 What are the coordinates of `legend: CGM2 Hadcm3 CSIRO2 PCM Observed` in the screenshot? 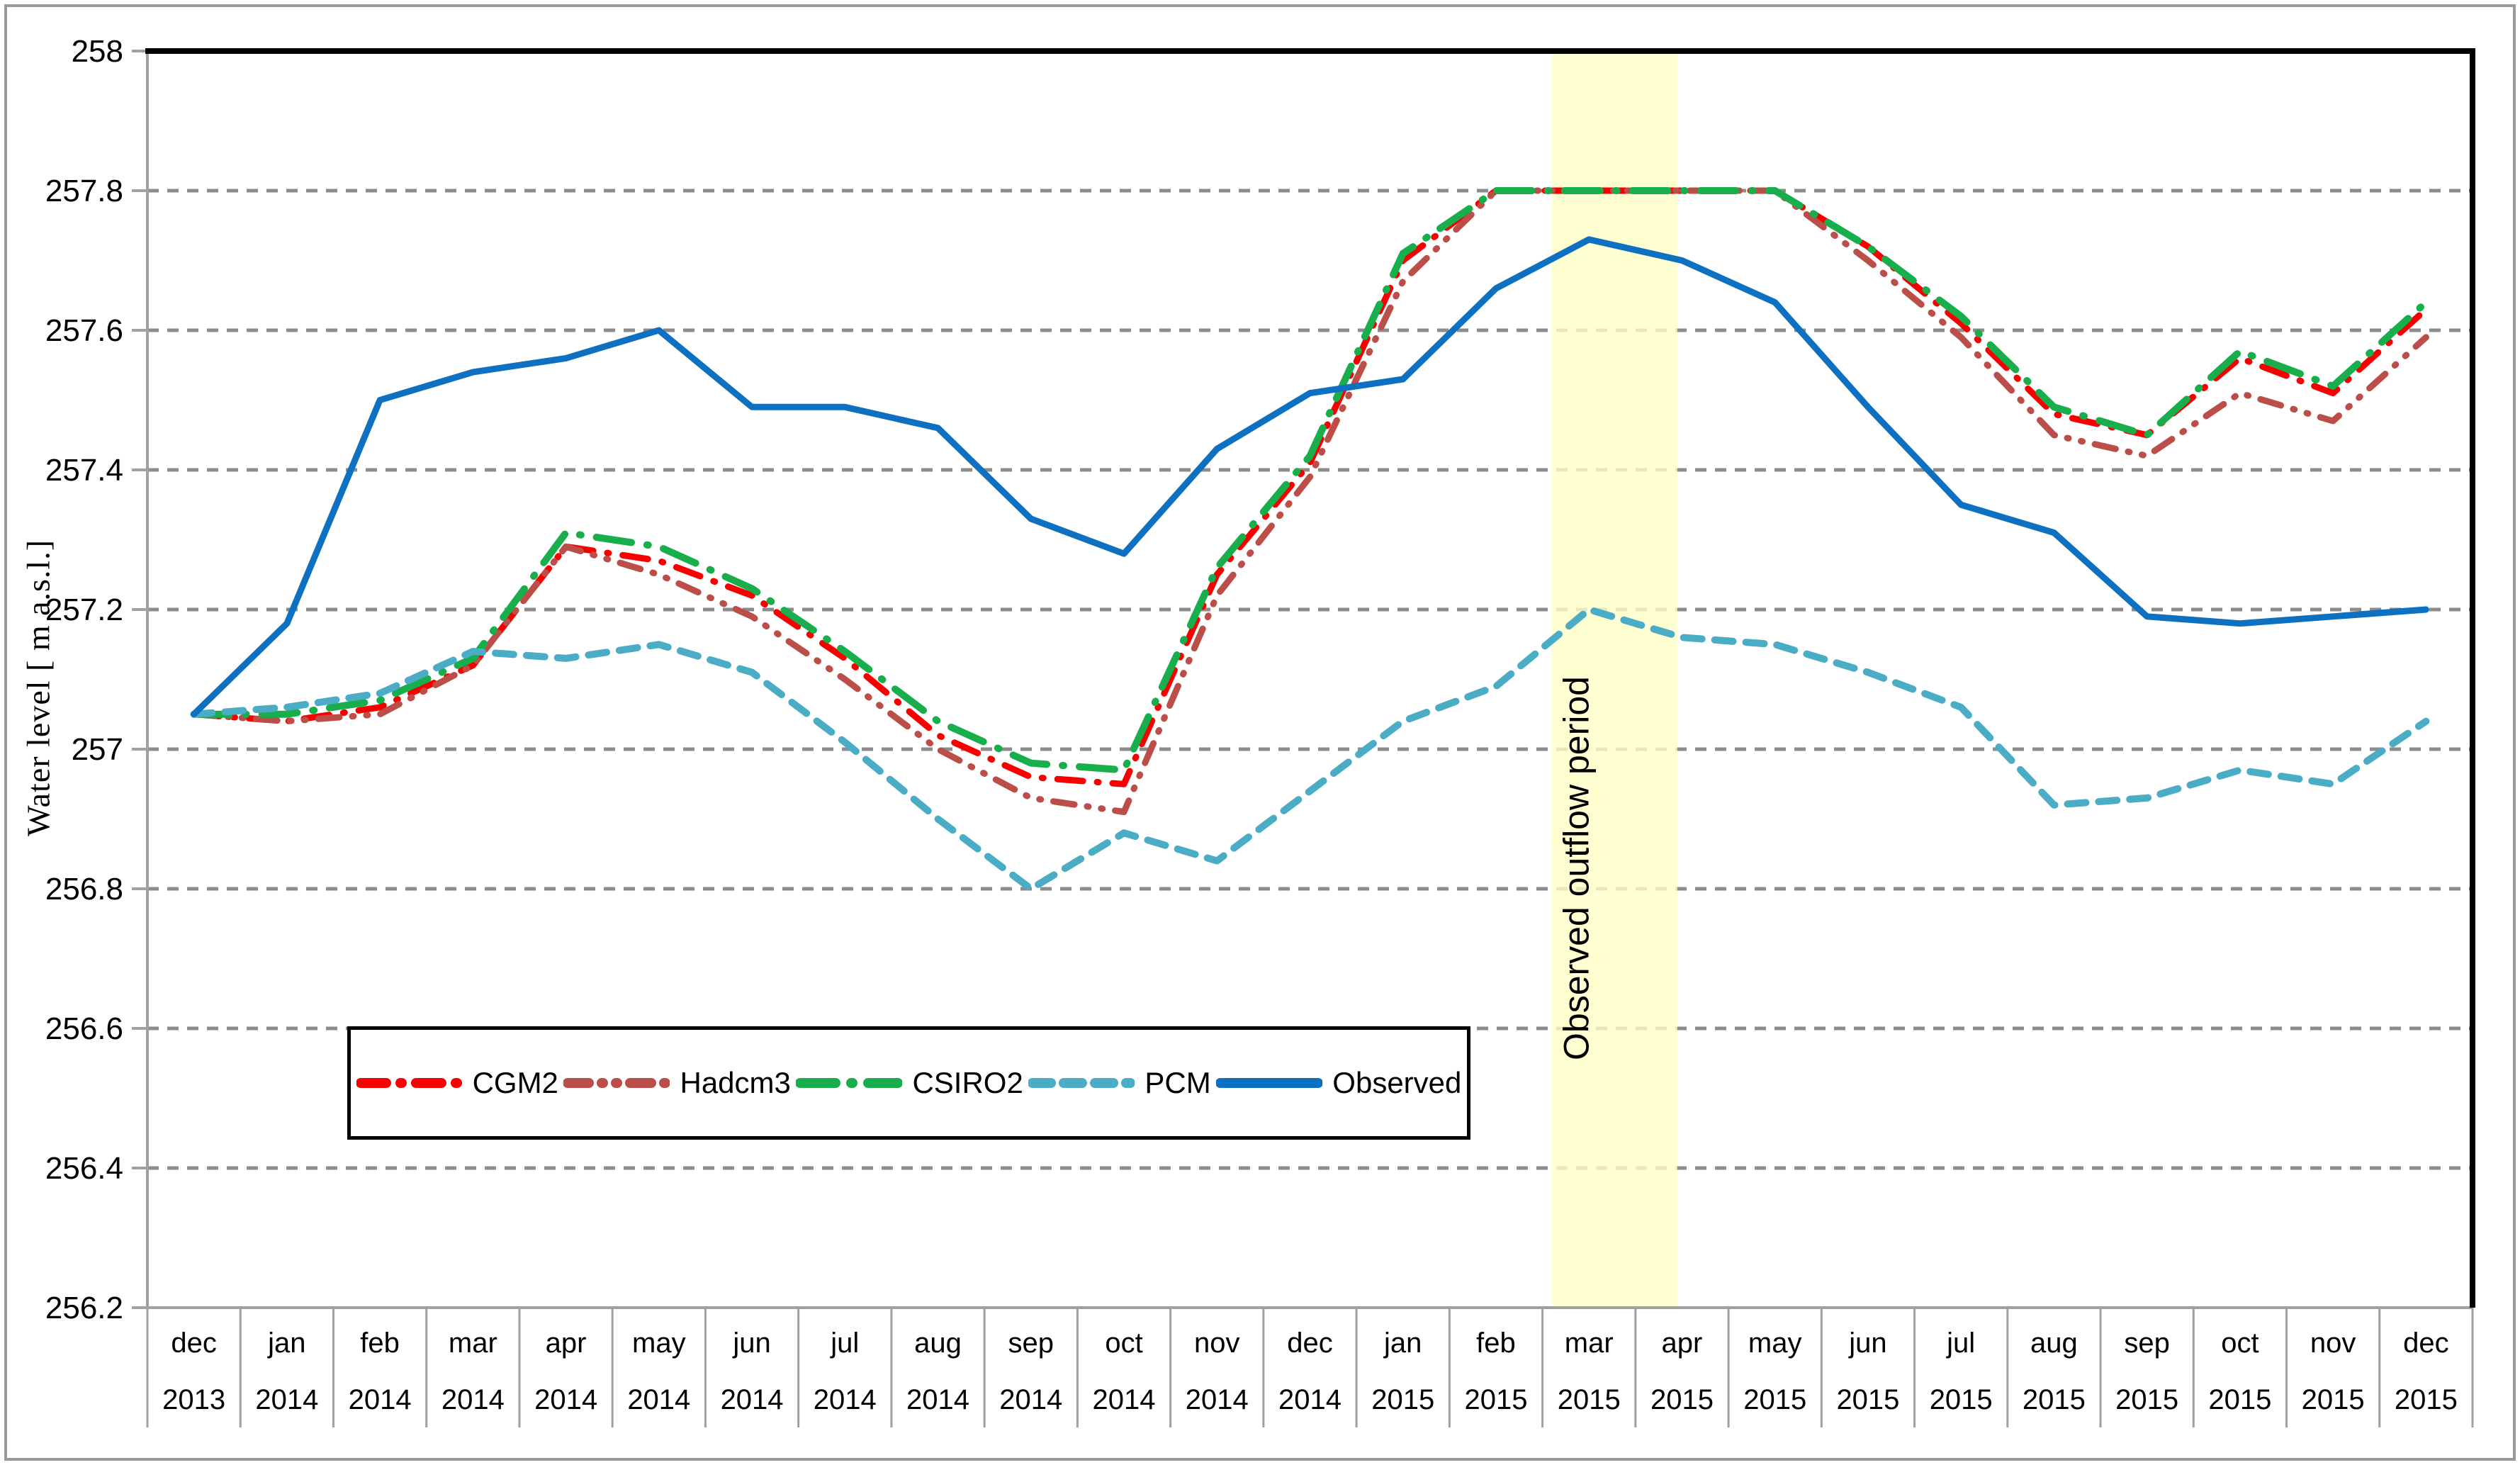 It's located at (908, 1083).